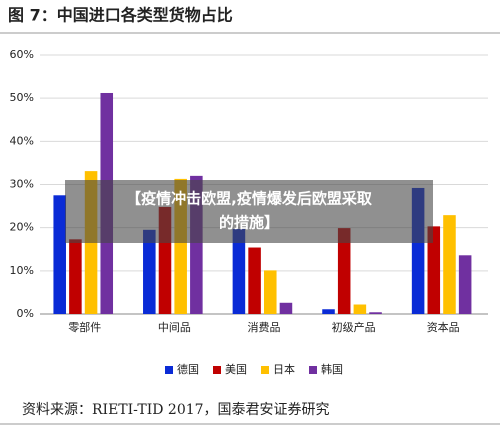  Describe the element at coordinates (264, 327) in the screenshot. I see `x-tick-label: 消费品` at that location.